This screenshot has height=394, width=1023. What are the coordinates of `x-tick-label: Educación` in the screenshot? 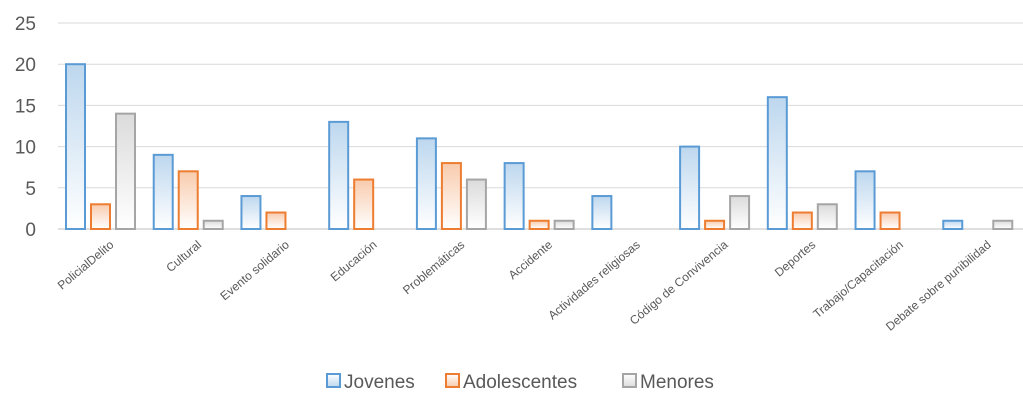 It's located at (354, 261).